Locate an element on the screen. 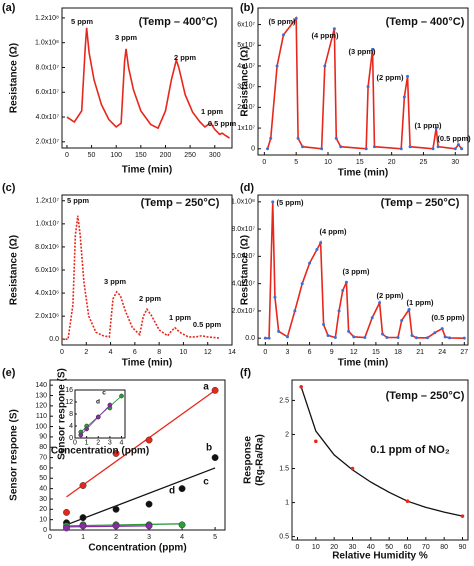  y-tick-label: 2.5 is located at coordinates (284, 400).